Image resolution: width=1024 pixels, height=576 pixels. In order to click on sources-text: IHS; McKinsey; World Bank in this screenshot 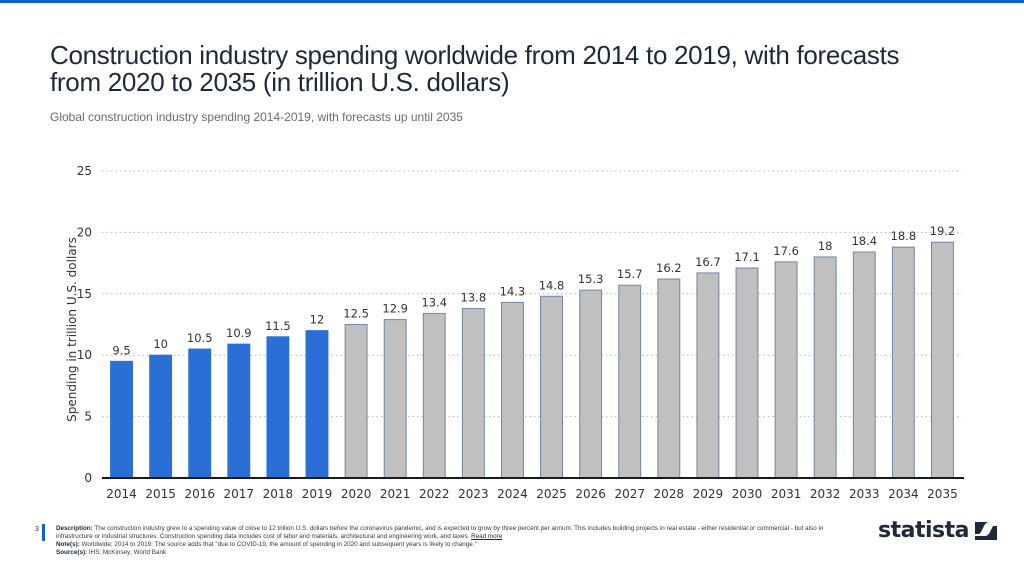, I will do `click(127, 552)`.